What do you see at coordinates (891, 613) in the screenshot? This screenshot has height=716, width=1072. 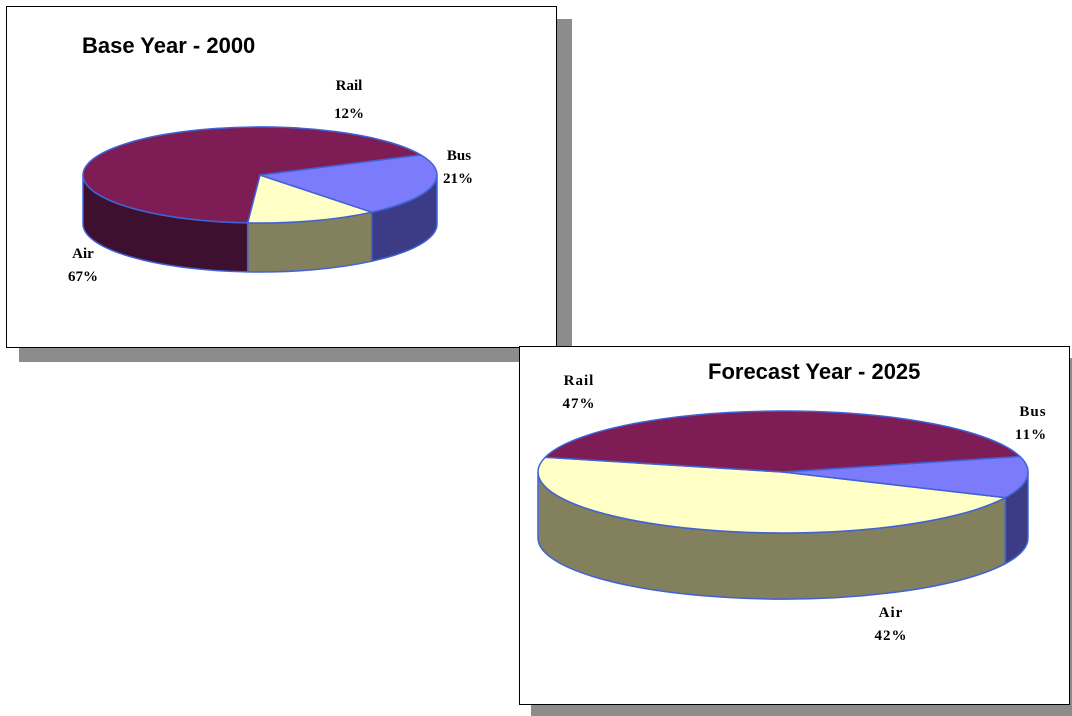 I see `chart-2-air-name-label: Air` at bounding box center [891, 613].